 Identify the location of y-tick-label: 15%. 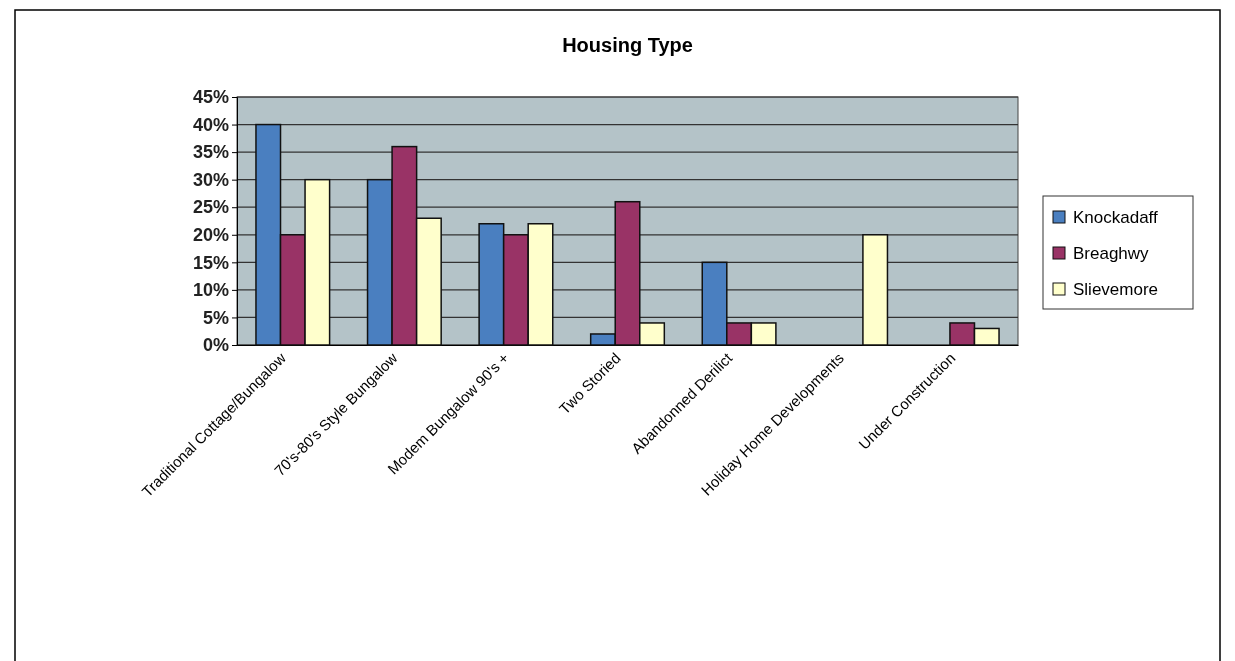
(210, 262).